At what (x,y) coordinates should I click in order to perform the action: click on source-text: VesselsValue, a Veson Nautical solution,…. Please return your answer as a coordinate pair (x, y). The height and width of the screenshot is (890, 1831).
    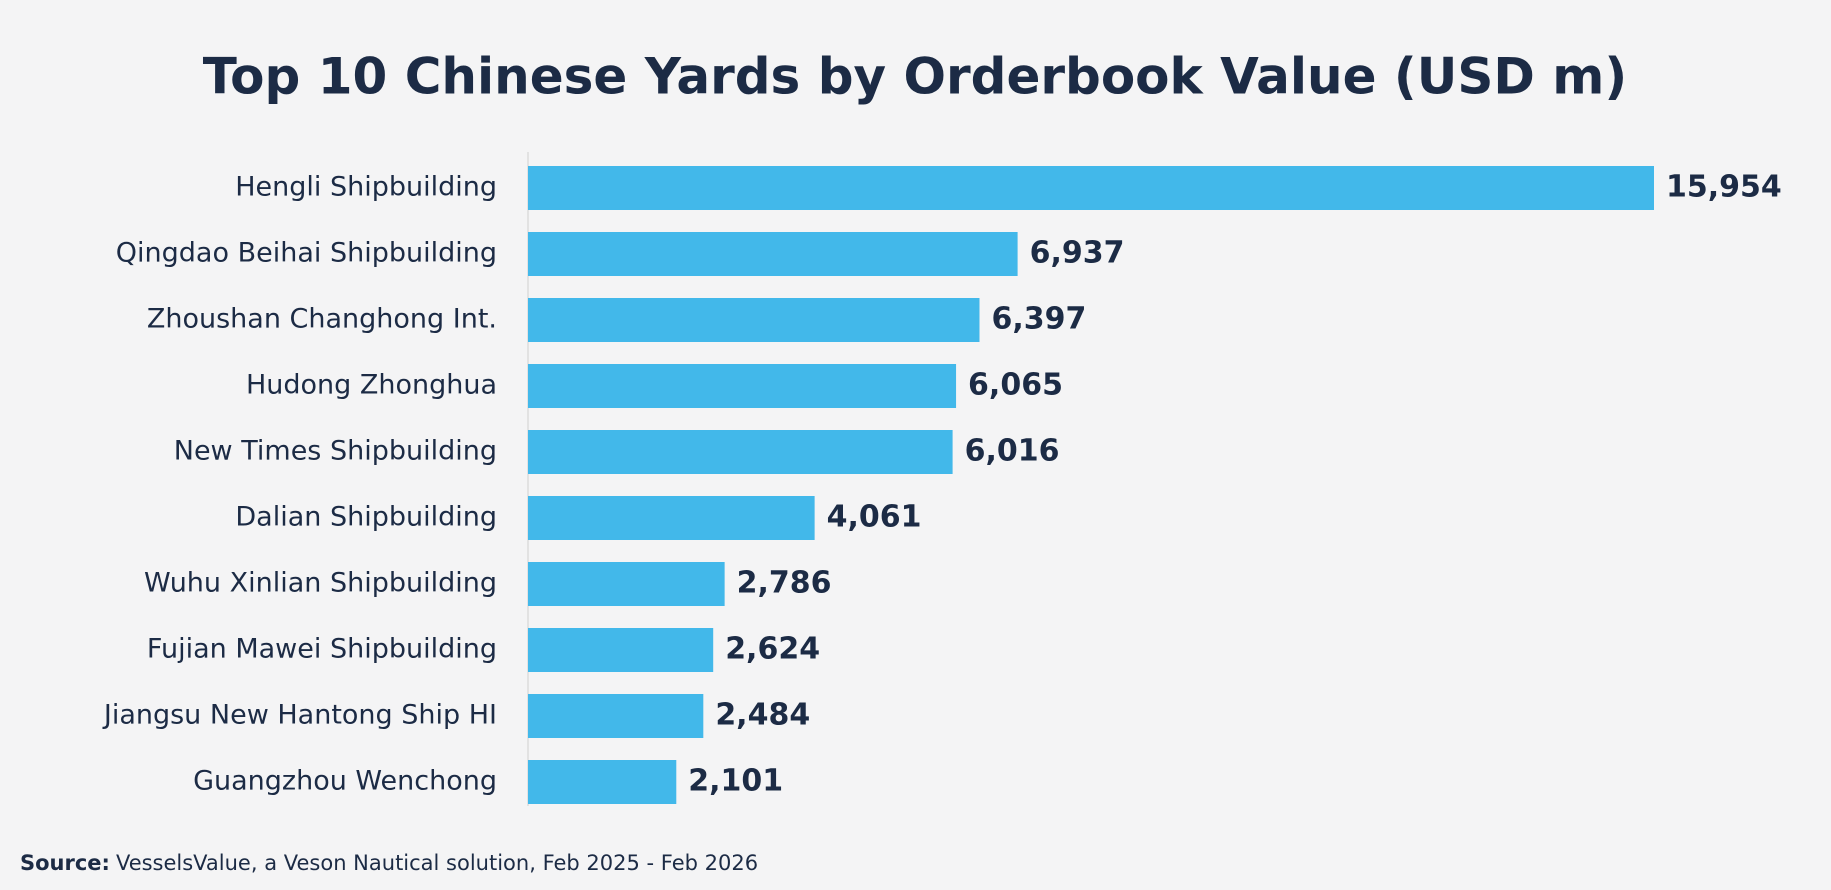
    Looking at the image, I should click on (437, 863).